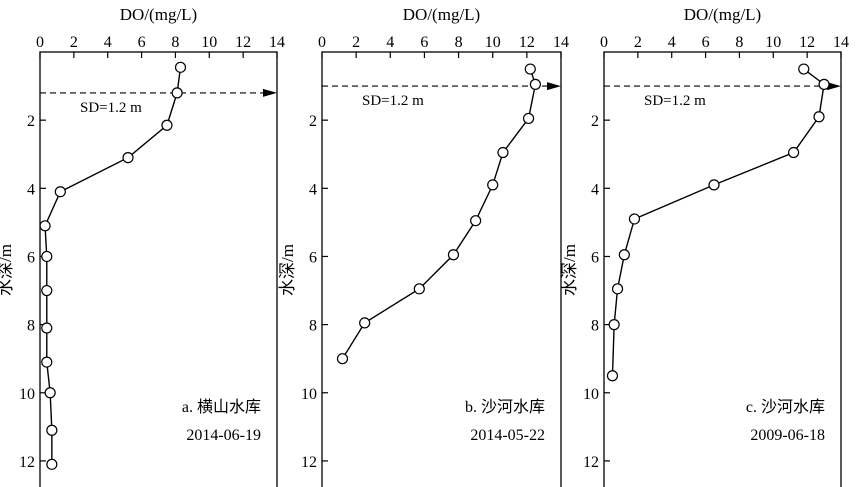 This screenshot has height=487, width=858. What do you see at coordinates (787, 435) in the screenshot?
I see `panel-date: 2009-06-18` at bounding box center [787, 435].